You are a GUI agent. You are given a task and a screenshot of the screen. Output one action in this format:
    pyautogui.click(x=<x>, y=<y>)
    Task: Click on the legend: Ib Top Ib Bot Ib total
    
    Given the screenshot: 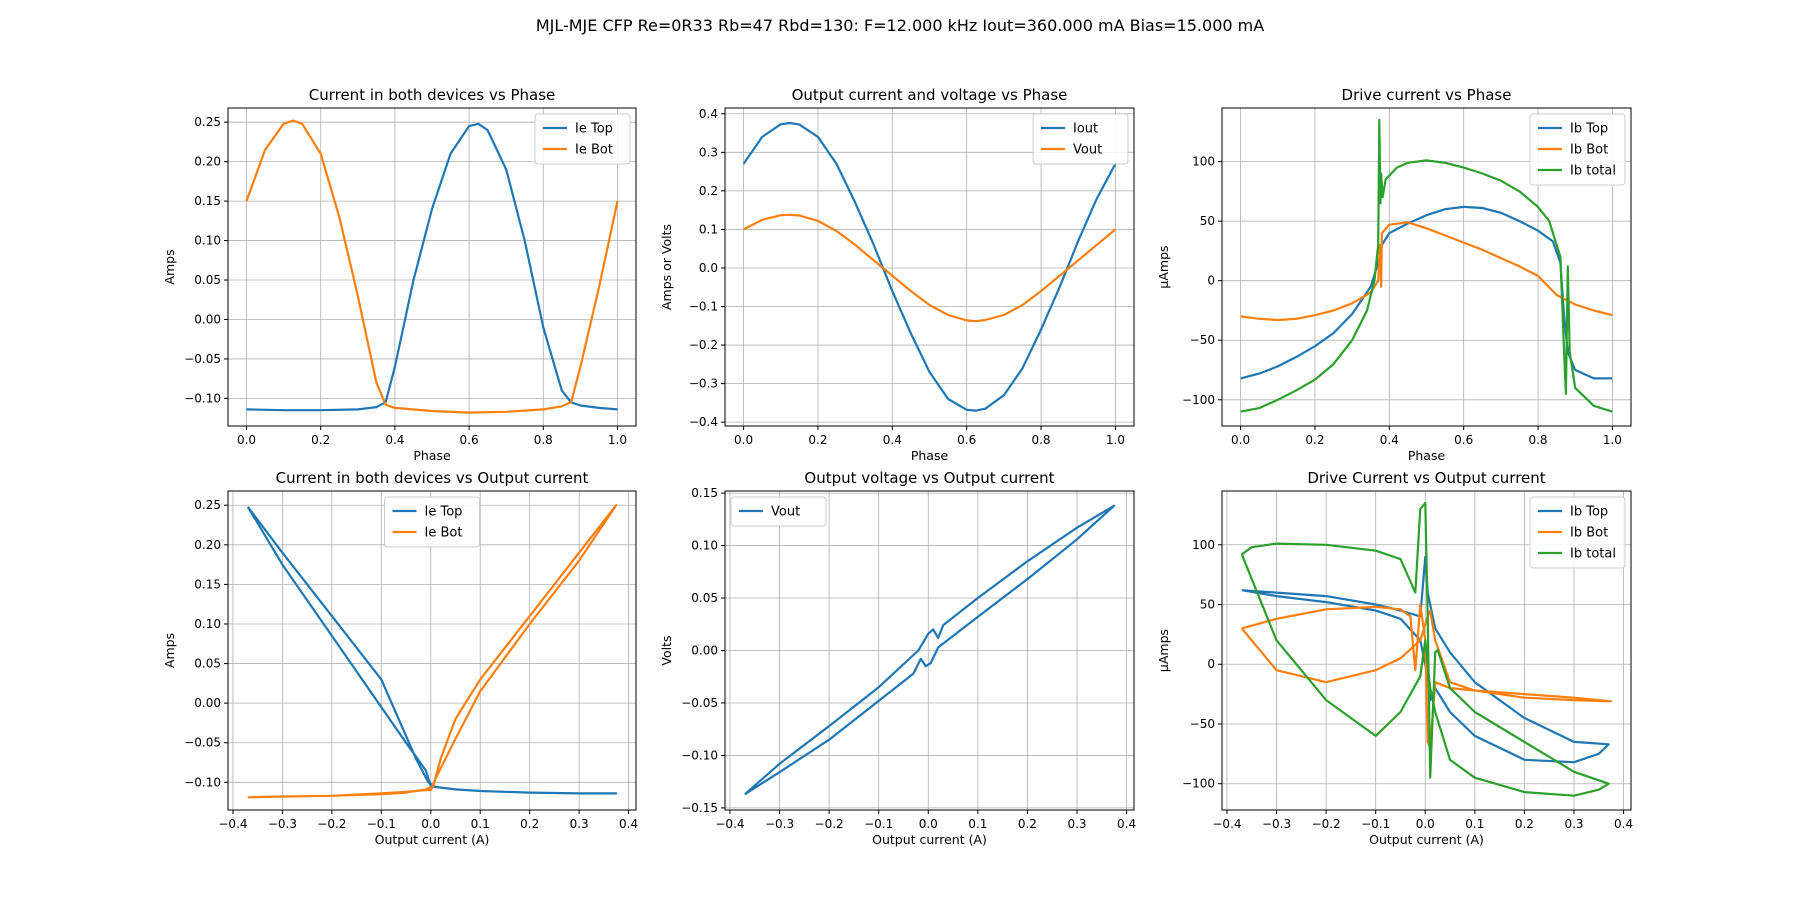 What is the action you would take?
    pyautogui.click(x=1577, y=532)
    